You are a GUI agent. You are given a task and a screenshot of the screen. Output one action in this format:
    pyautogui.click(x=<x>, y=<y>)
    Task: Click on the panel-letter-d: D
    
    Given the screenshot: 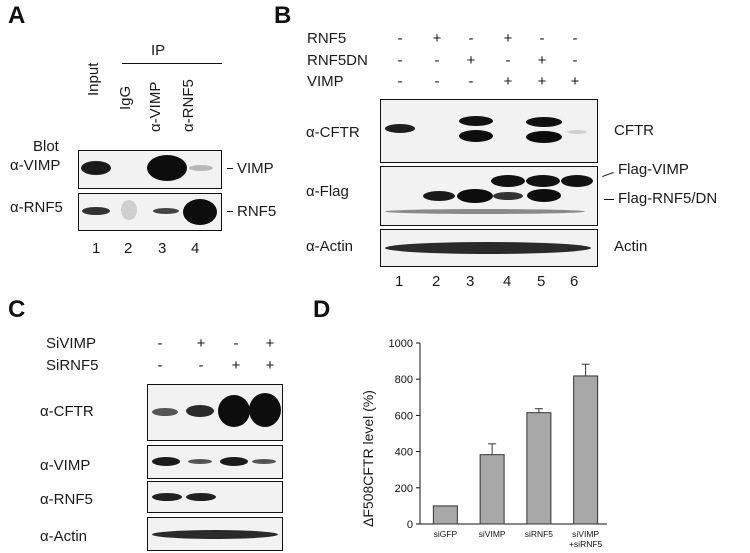 What is the action you would take?
    pyautogui.click(x=322, y=309)
    